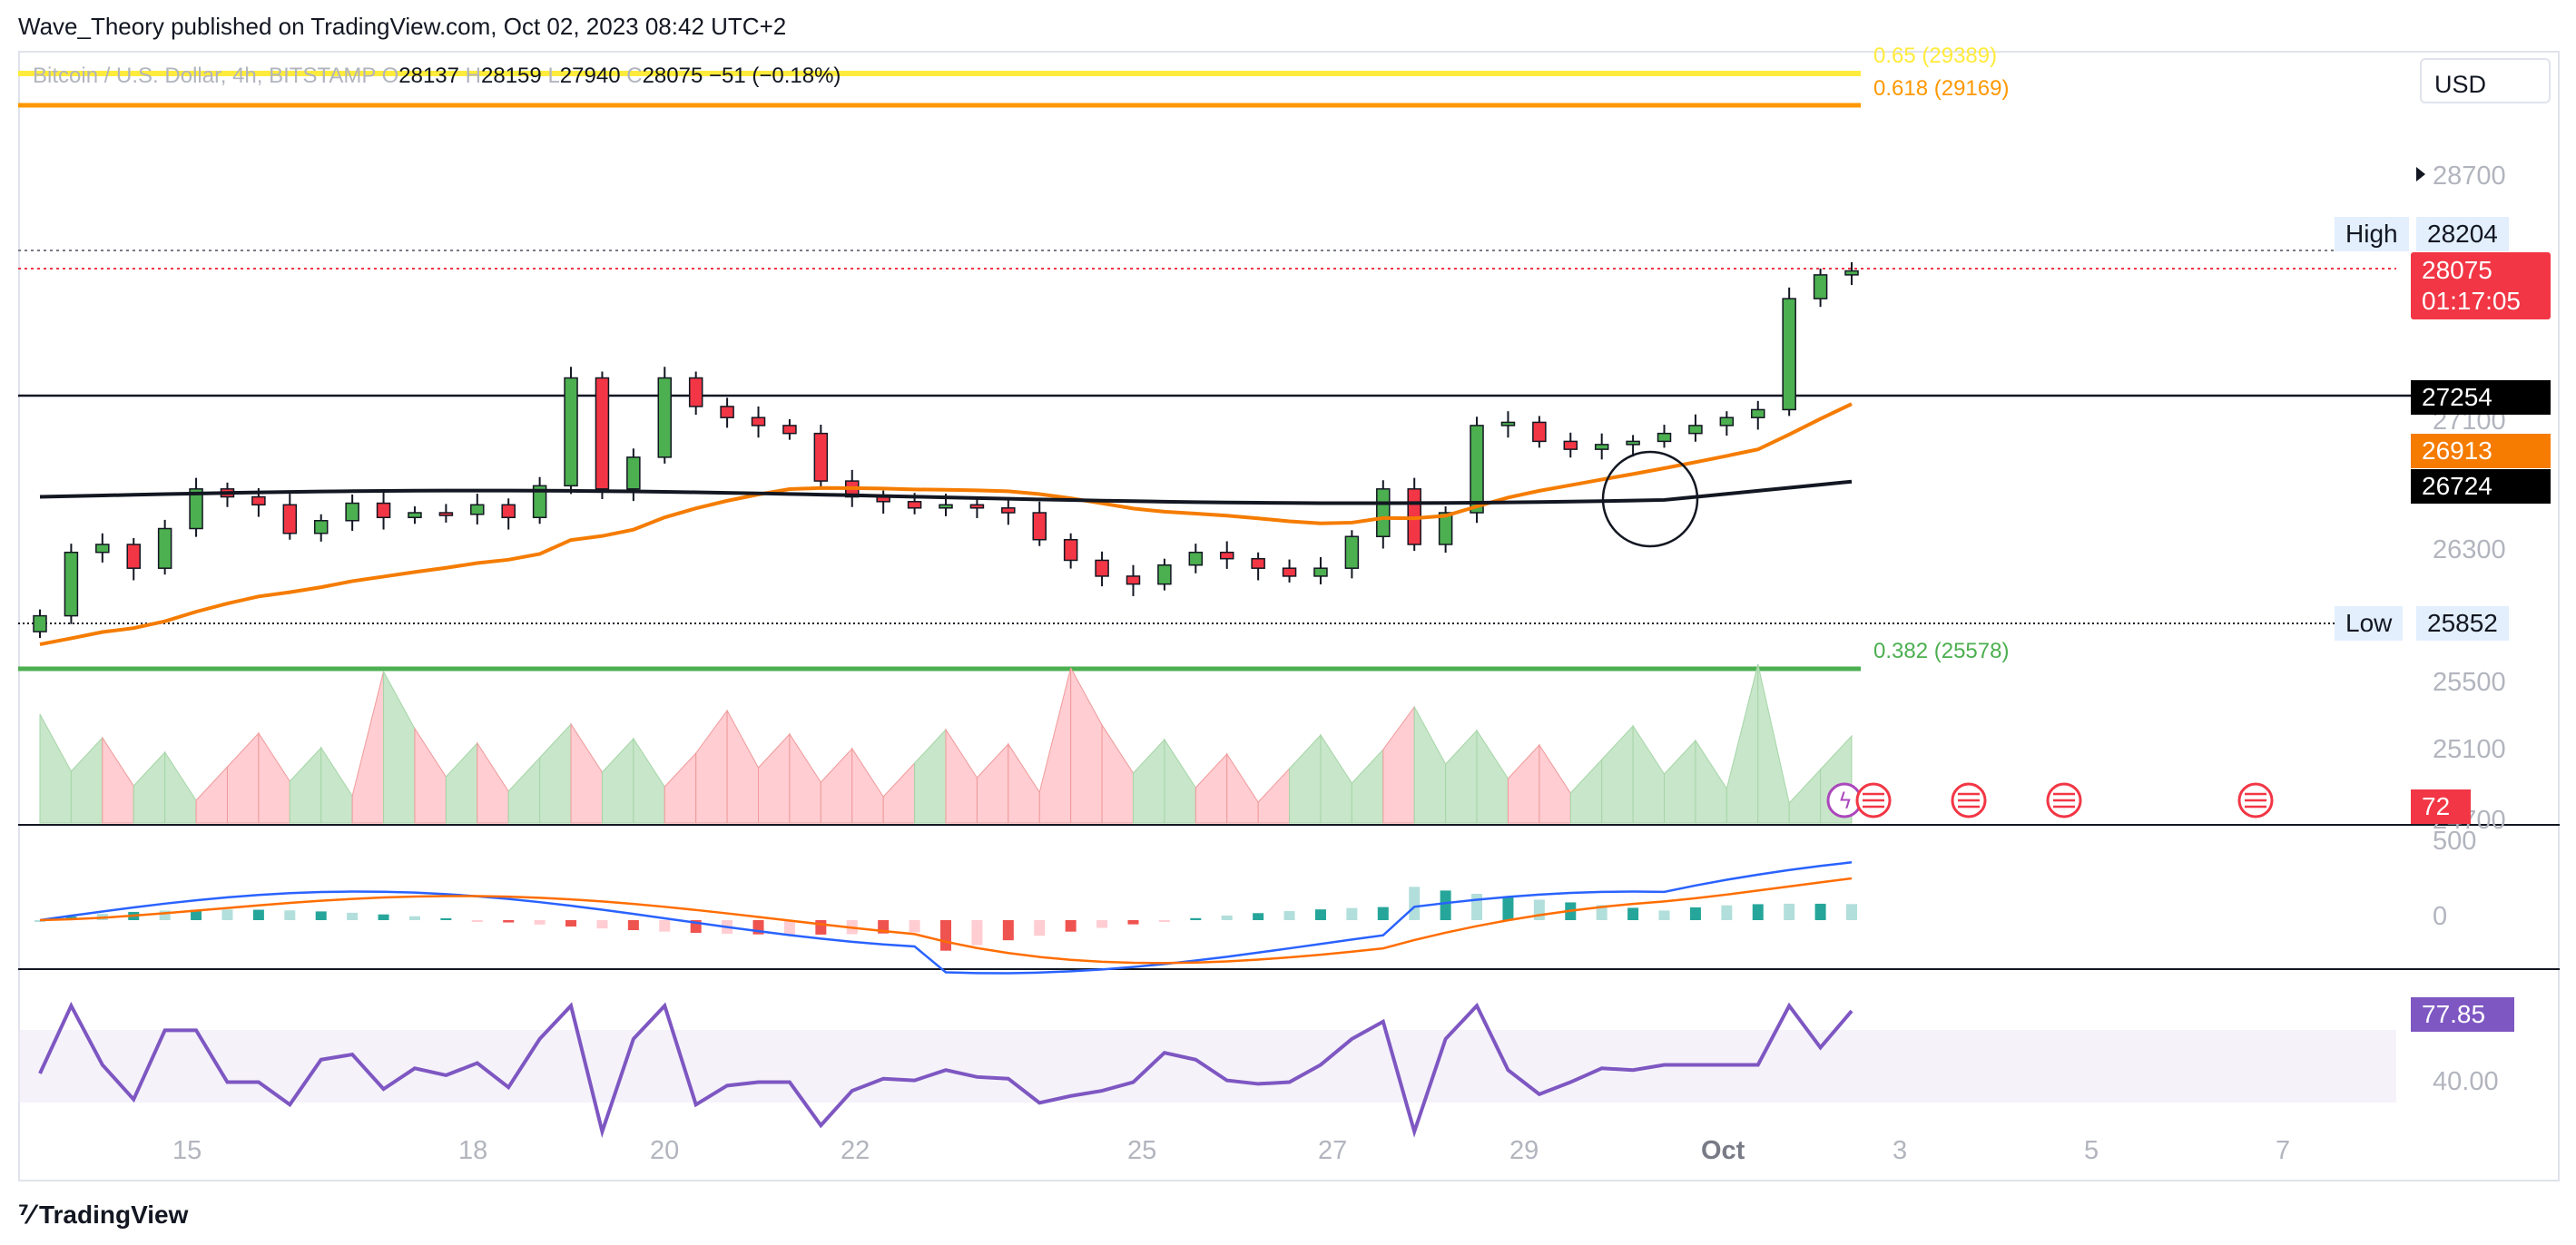  What do you see at coordinates (2441, 806) in the screenshot?
I see `volume-tag: 72` at bounding box center [2441, 806].